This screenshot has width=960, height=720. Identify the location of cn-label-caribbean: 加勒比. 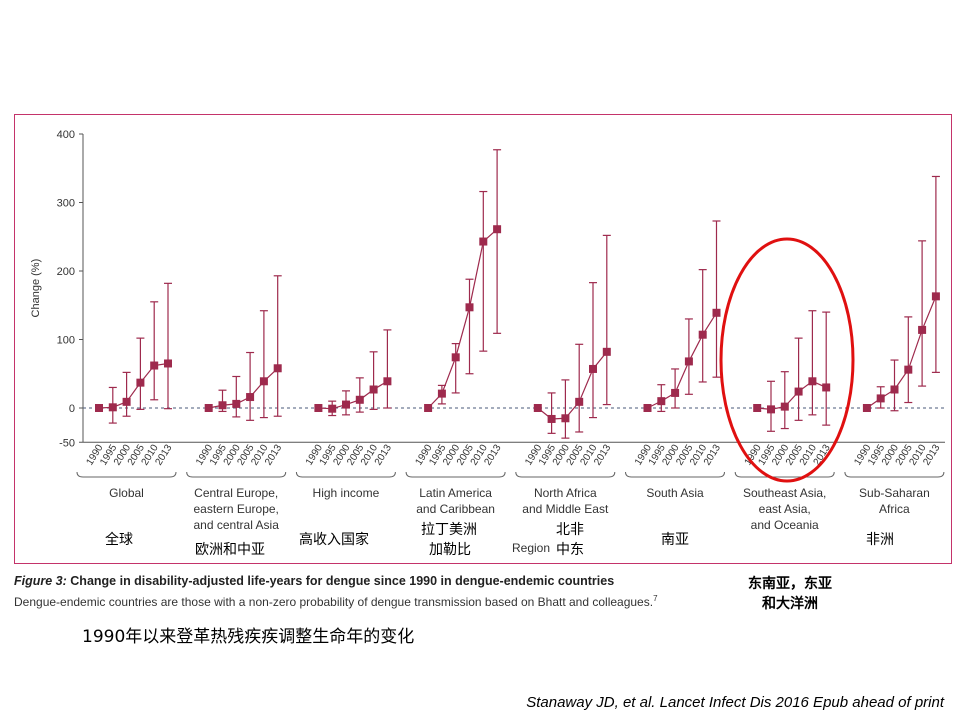
(450, 550).